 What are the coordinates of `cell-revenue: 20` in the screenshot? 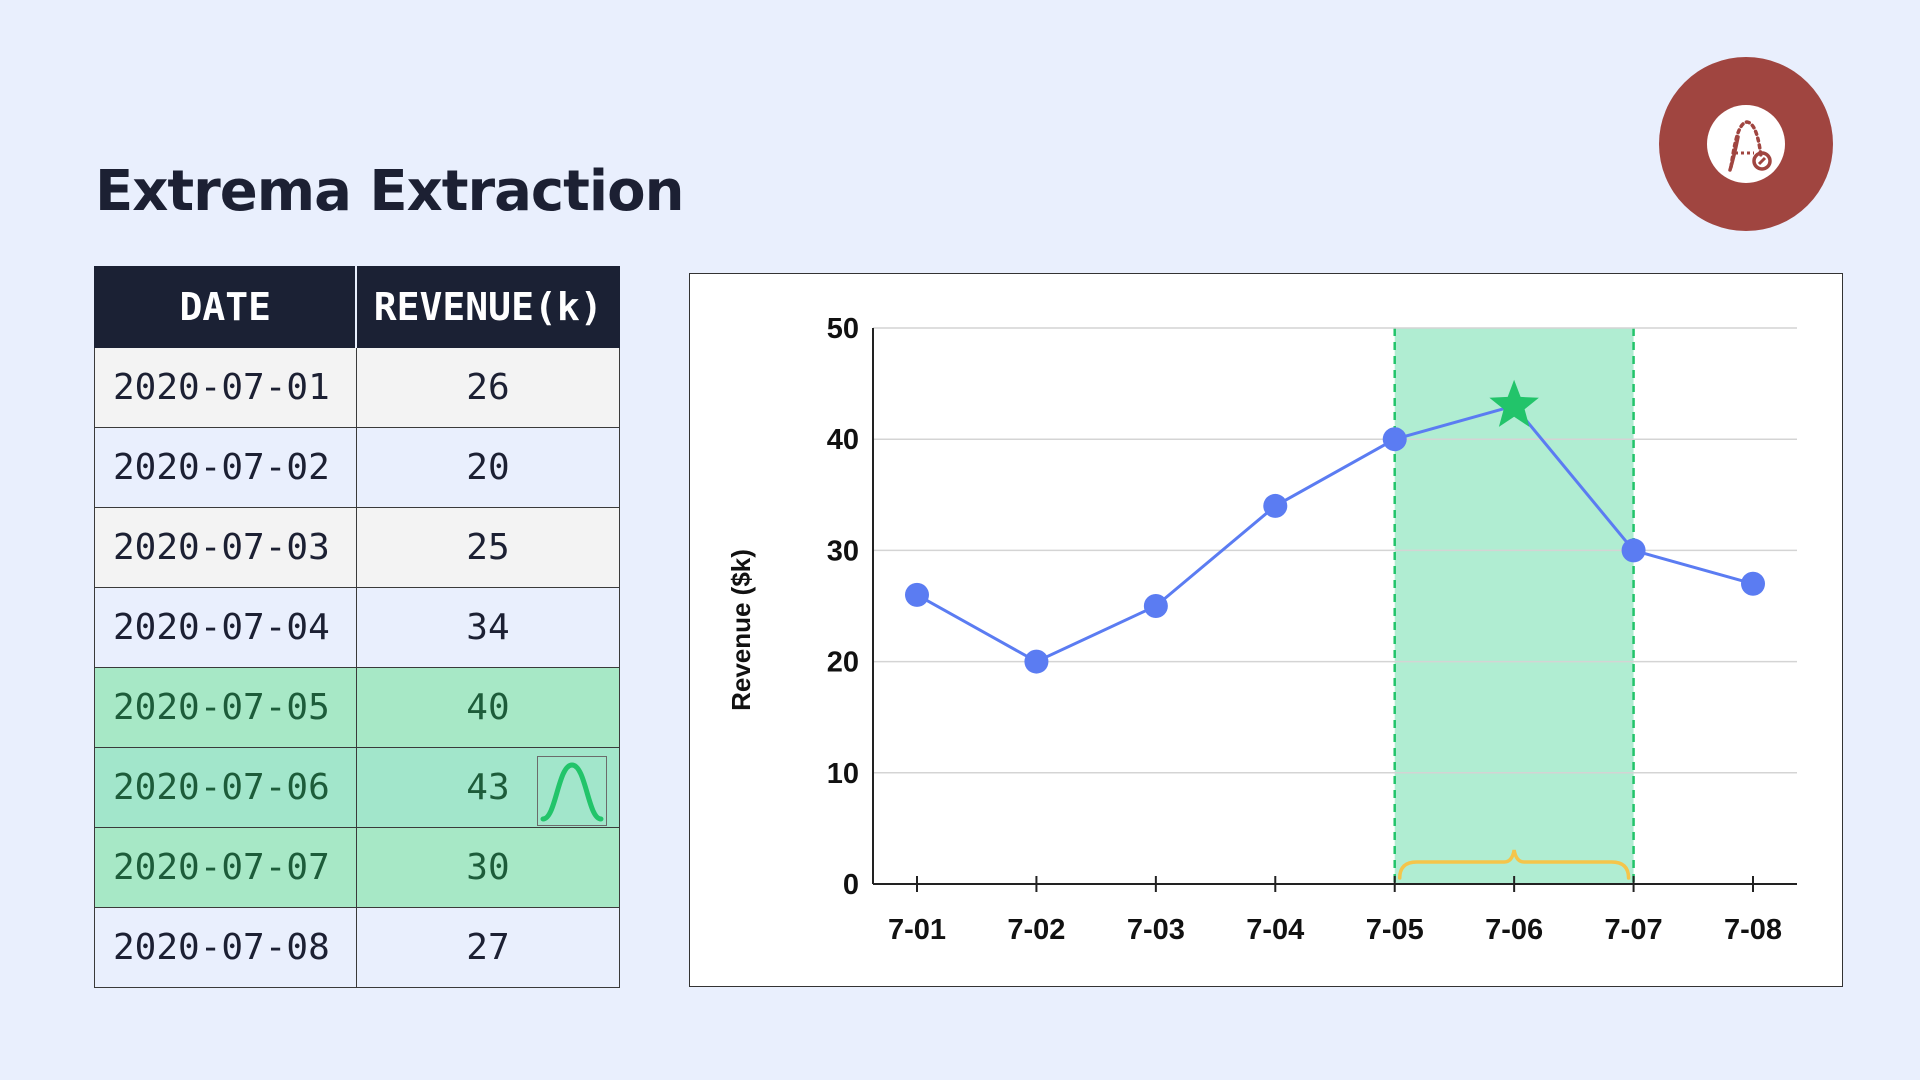 It's located at (488, 467).